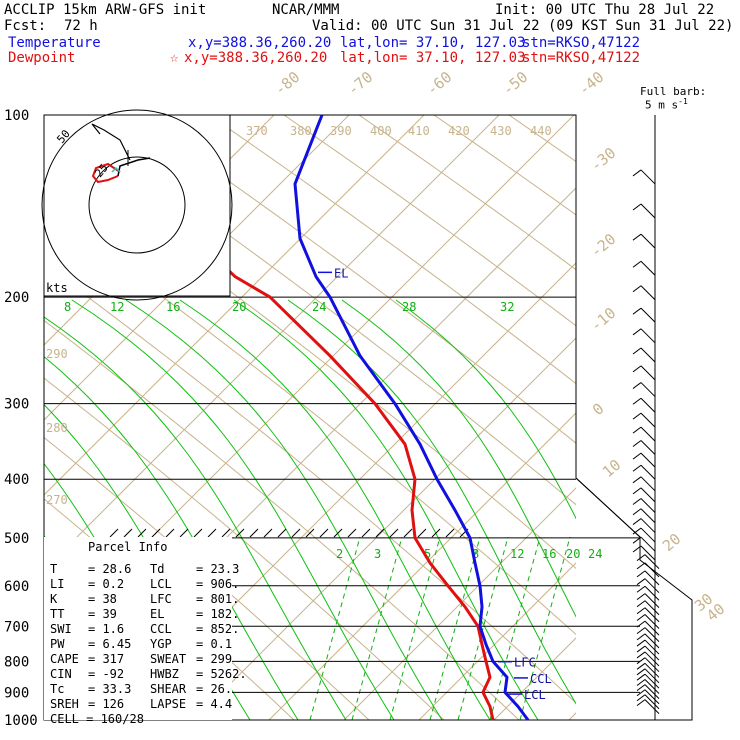 This screenshot has width=740, height=740. What do you see at coordinates (168, 704) in the screenshot?
I see `parcel-key: LAPSE` at bounding box center [168, 704].